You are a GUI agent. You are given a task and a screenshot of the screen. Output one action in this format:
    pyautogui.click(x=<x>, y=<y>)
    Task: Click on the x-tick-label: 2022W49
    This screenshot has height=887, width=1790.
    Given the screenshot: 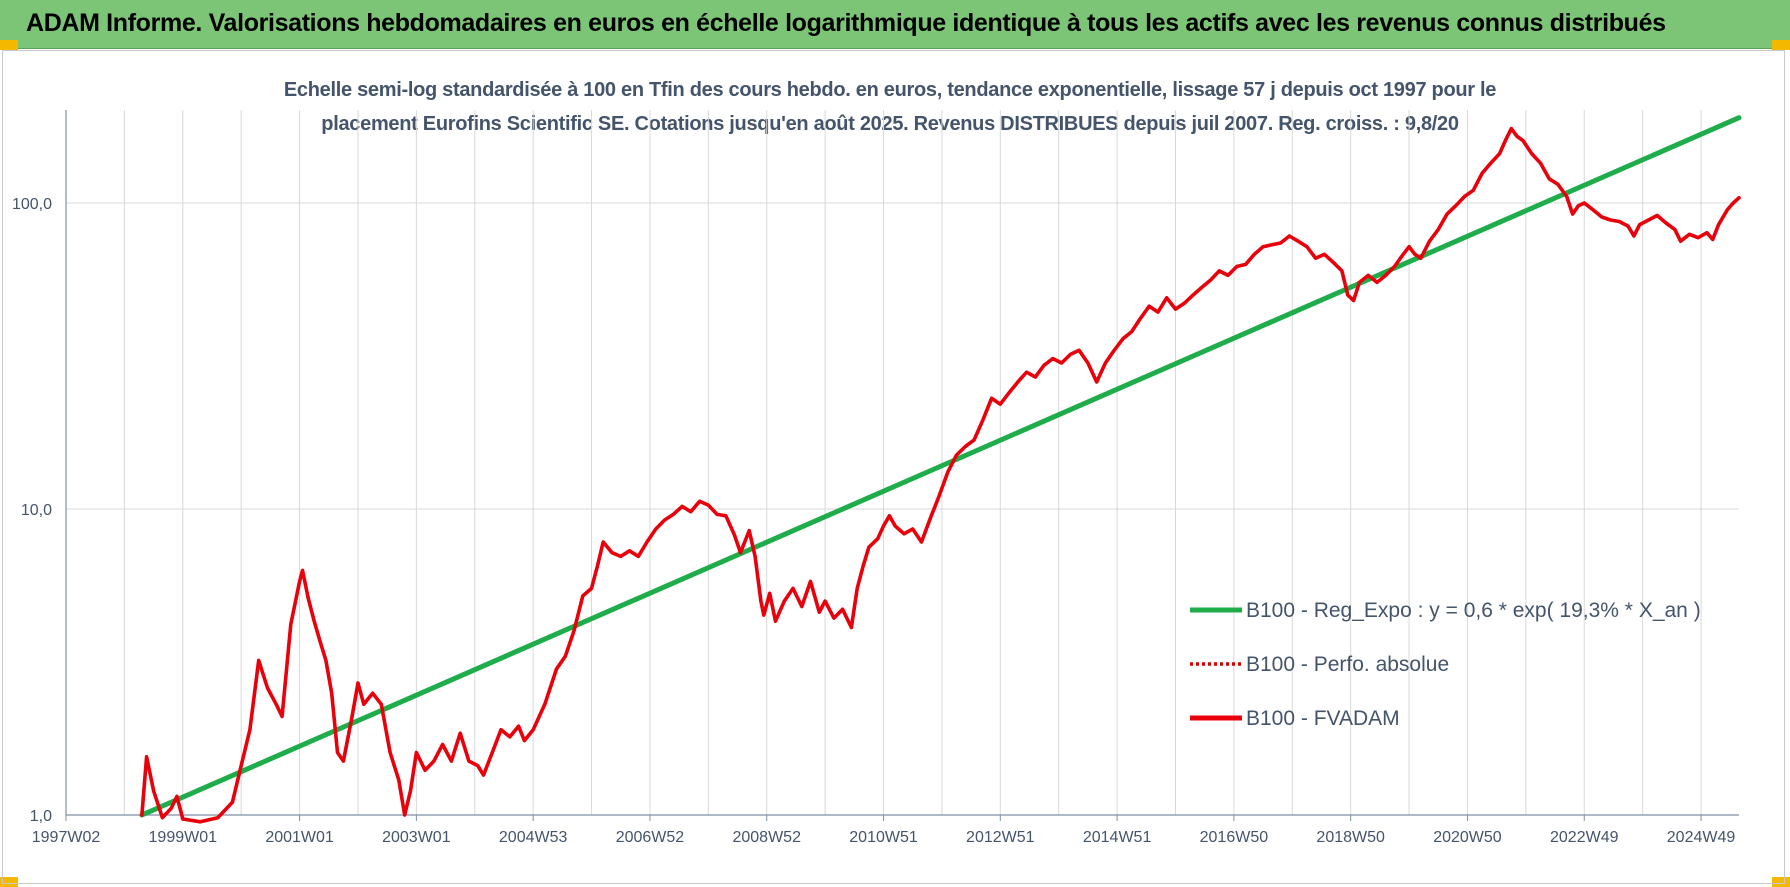 What is the action you would take?
    pyautogui.click(x=1584, y=837)
    